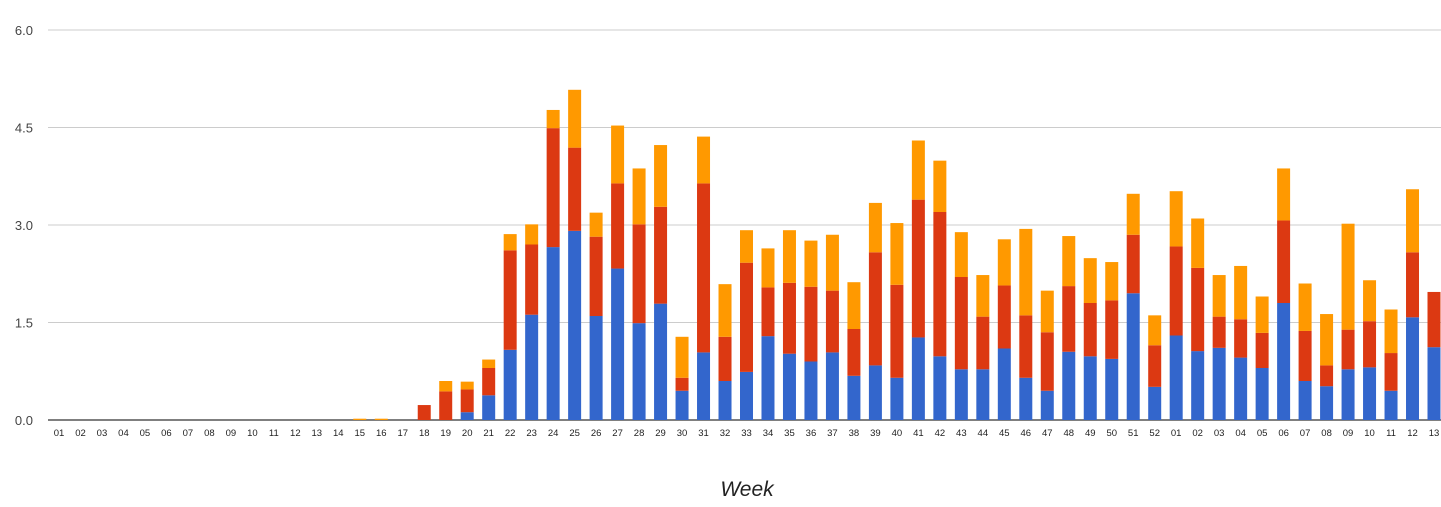  Describe the element at coordinates (188, 433) in the screenshot. I see `x-tick-label: 07` at that location.